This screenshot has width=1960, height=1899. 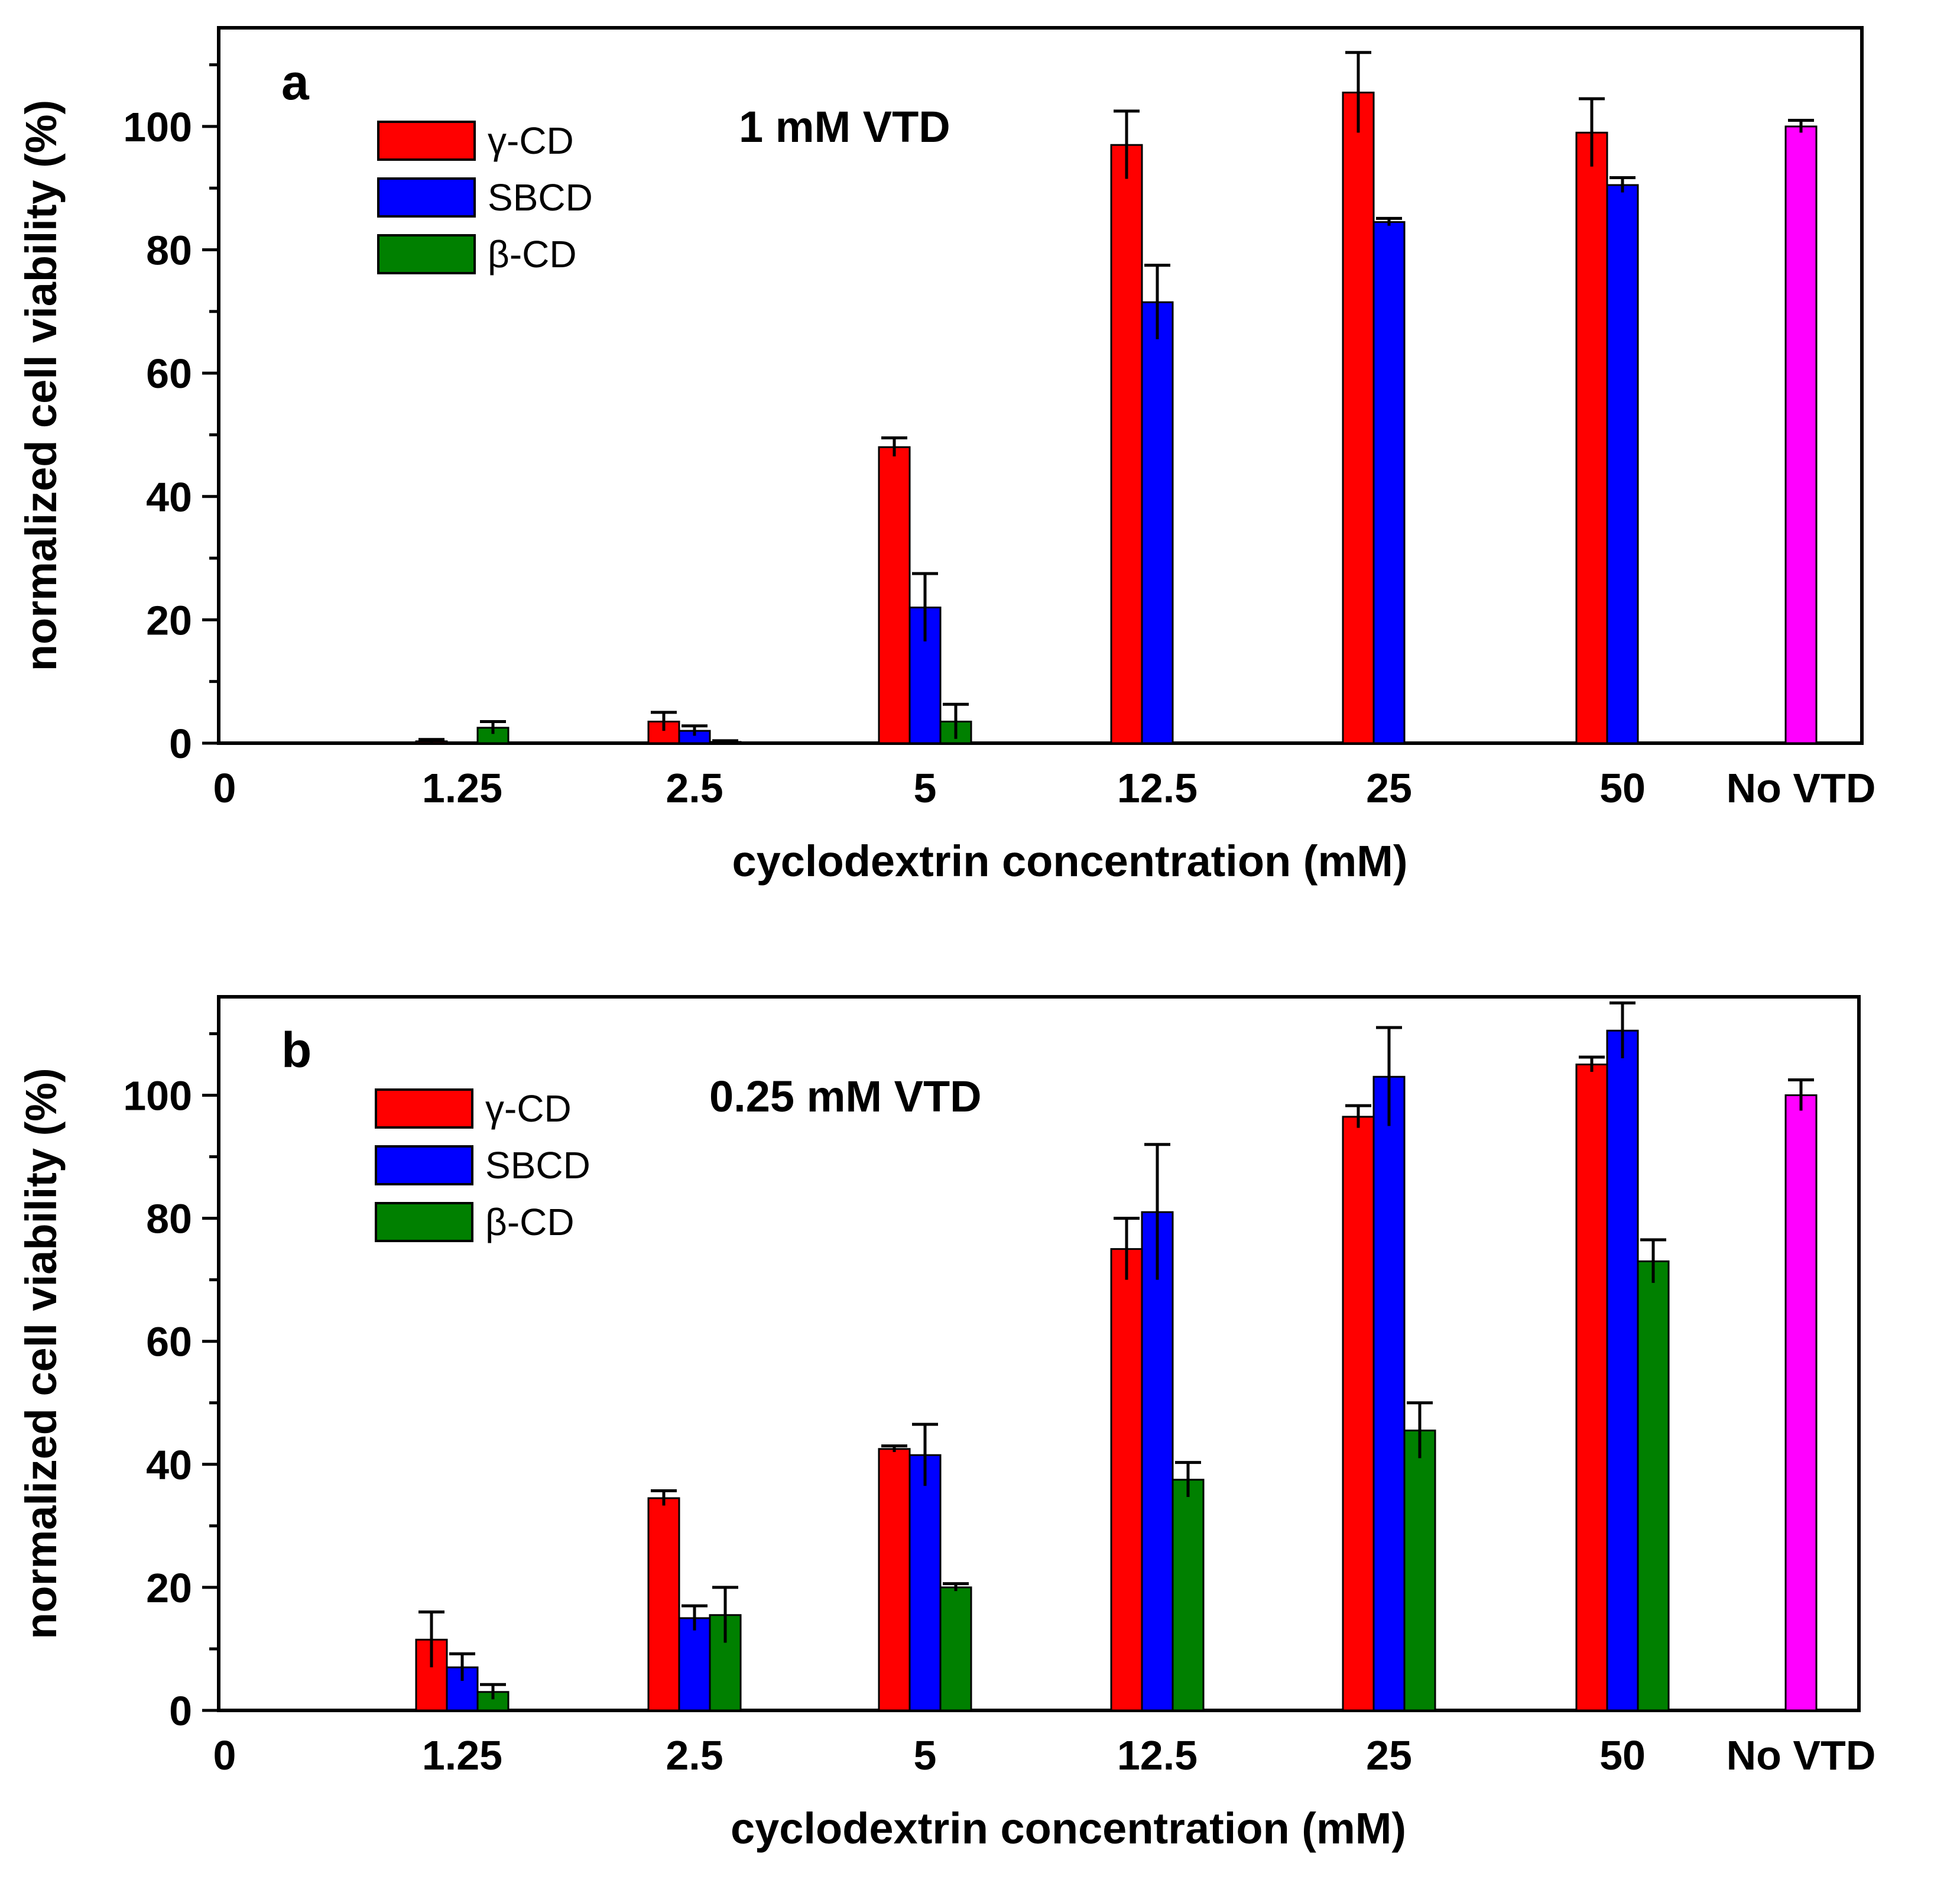 What do you see at coordinates (845, 1096) in the screenshot?
I see `panel-title: 0.25 mM VTD` at bounding box center [845, 1096].